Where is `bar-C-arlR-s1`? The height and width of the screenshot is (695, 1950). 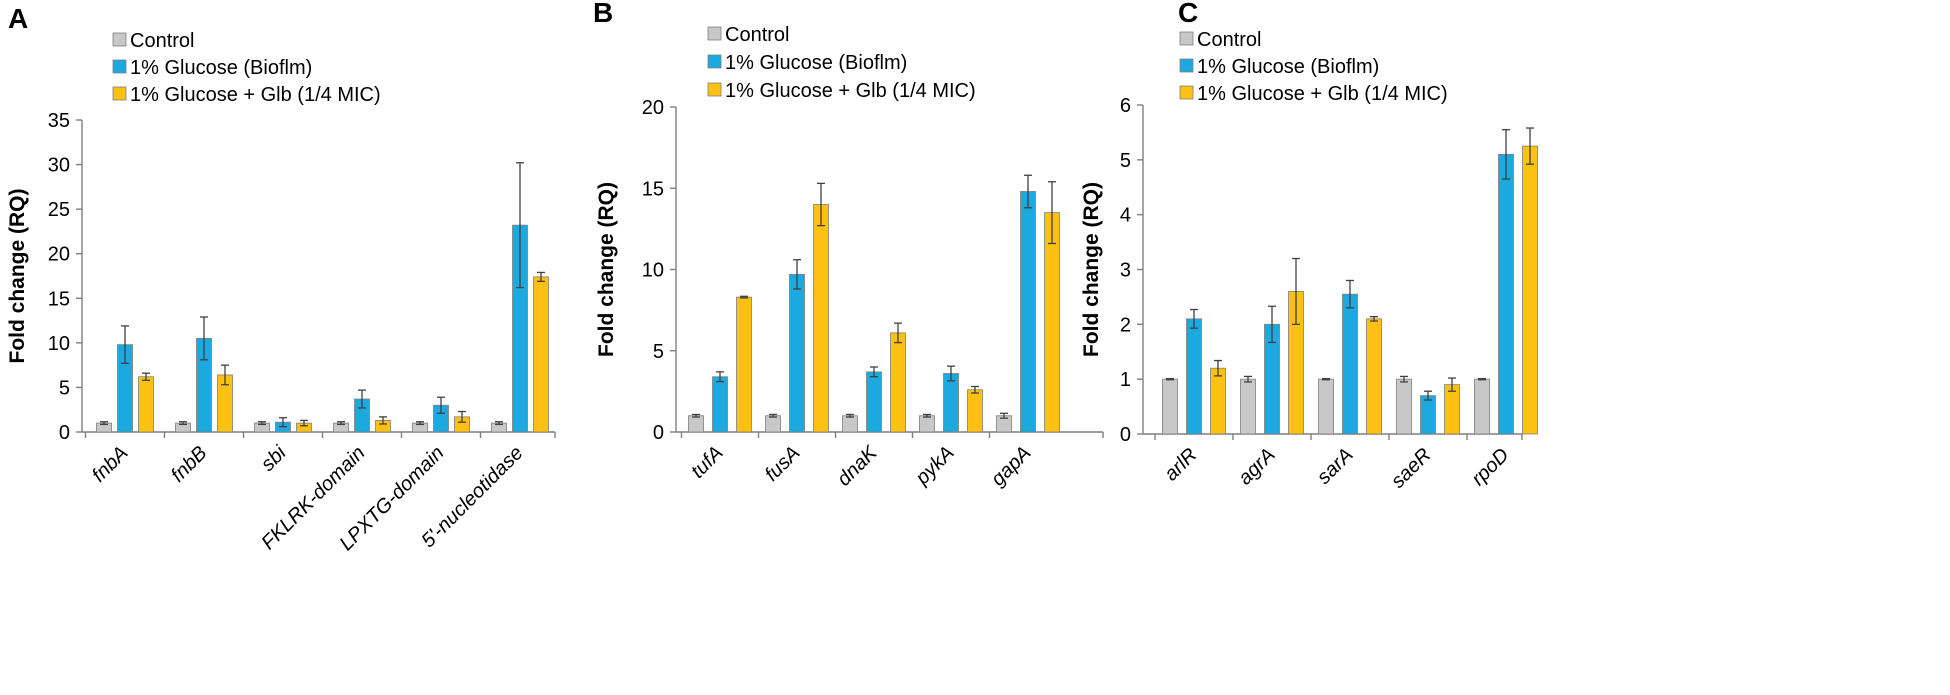
bar-C-arlR-s1 is located at coordinates (1194, 376).